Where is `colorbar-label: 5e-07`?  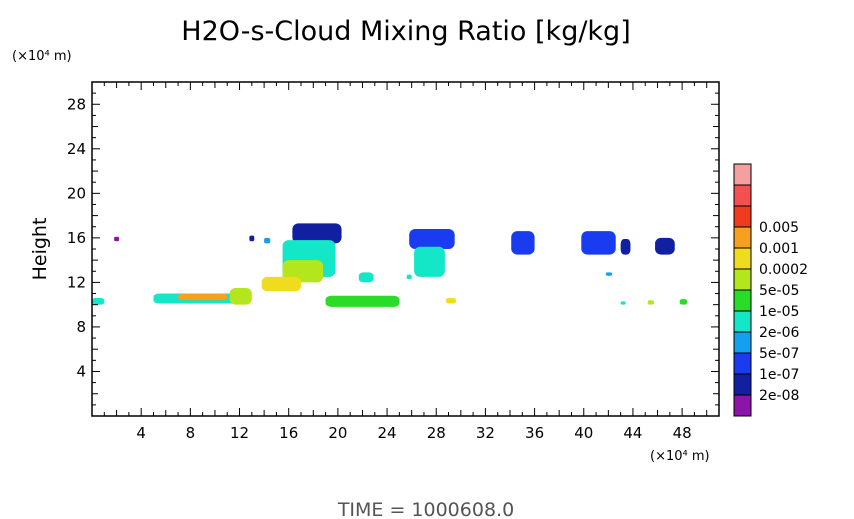
colorbar-label: 5e-07 is located at coordinates (779, 354).